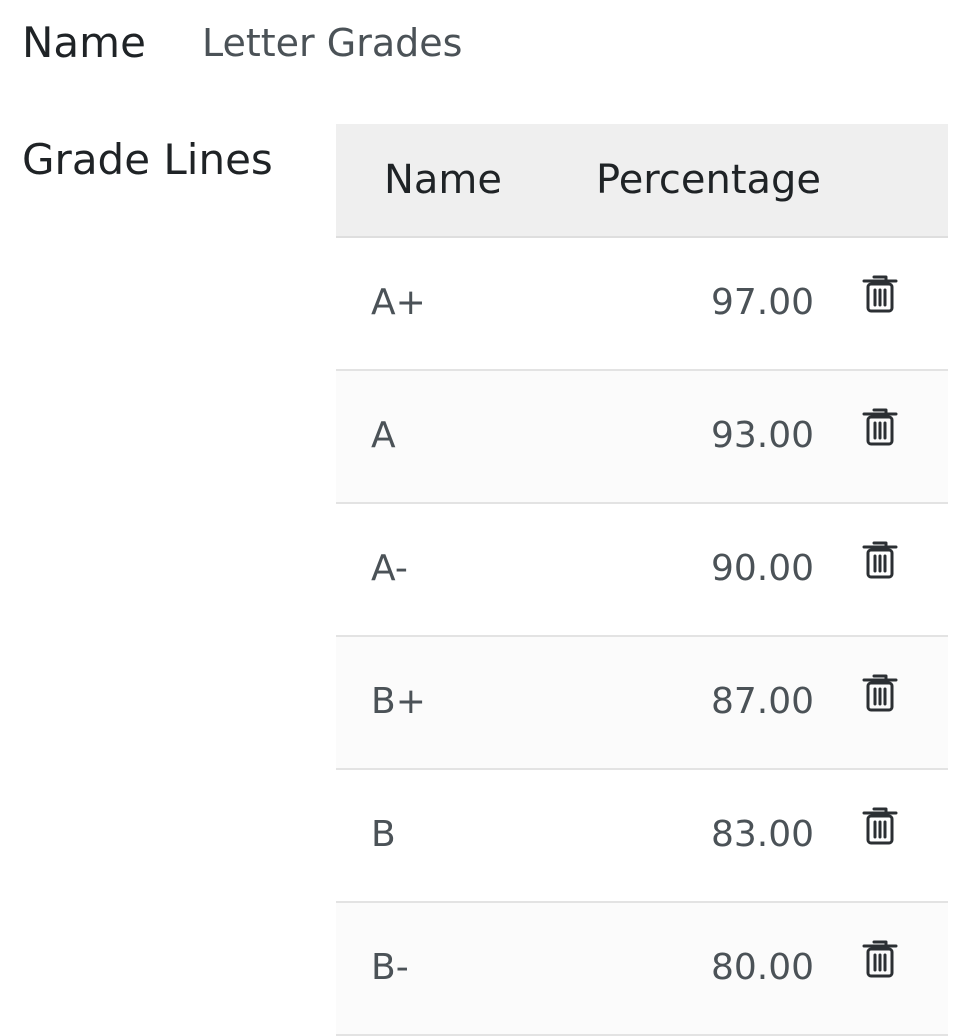 This screenshot has width=972, height=1036. What do you see at coordinates (642, 304) in the screenshot?
I see `table-row: A+ 97.00` at bounding box center [642, 304].